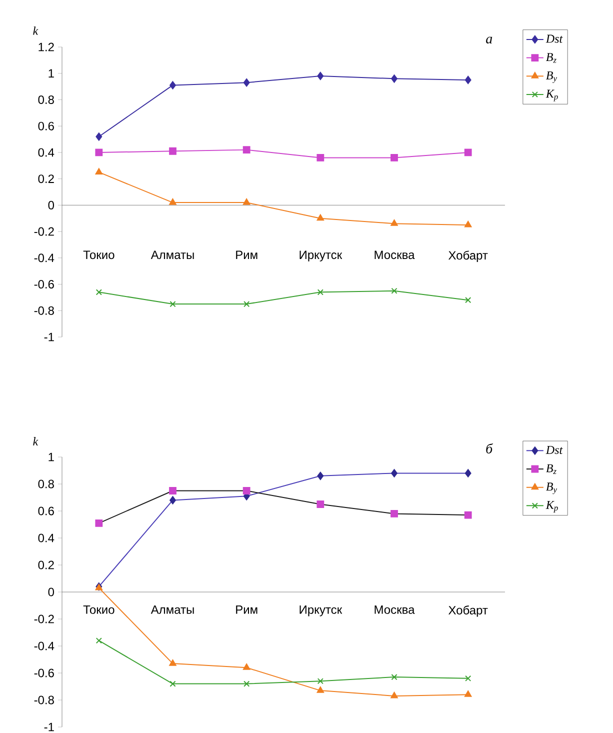 This screenshot has height=733, width=613. I want to click on text: a, so click(489, 40).